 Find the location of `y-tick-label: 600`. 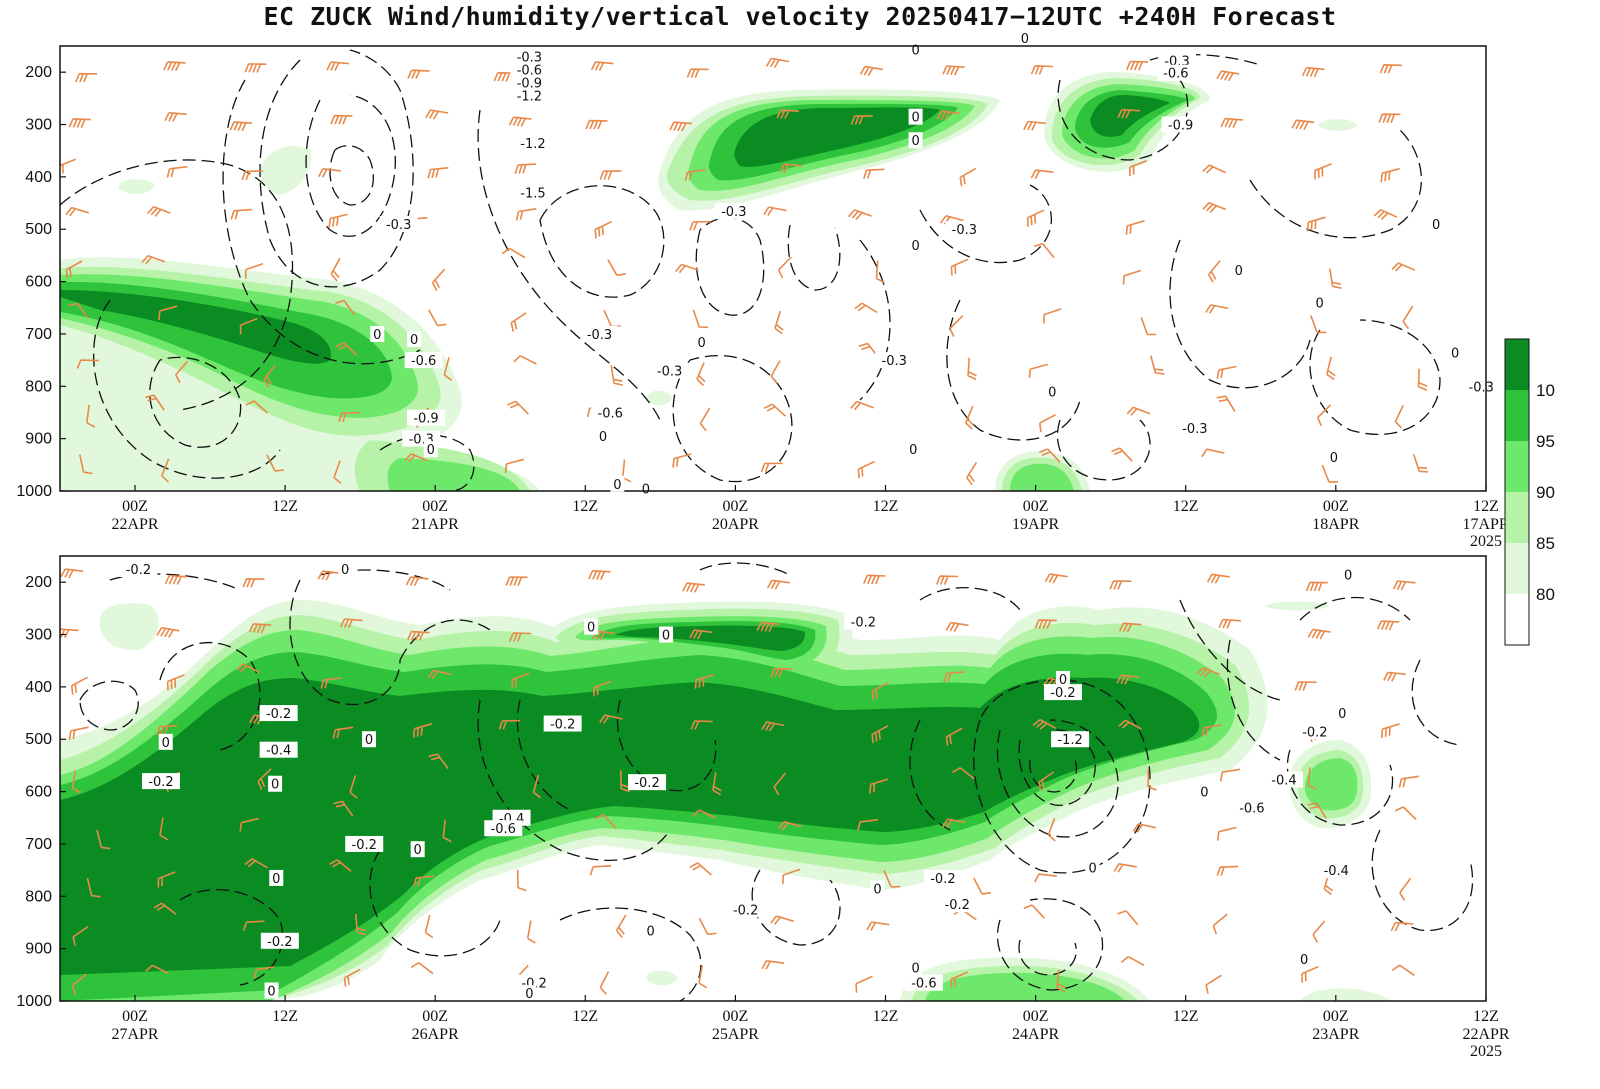

y-tick-label: 600 is located at coordinates (38, 282).